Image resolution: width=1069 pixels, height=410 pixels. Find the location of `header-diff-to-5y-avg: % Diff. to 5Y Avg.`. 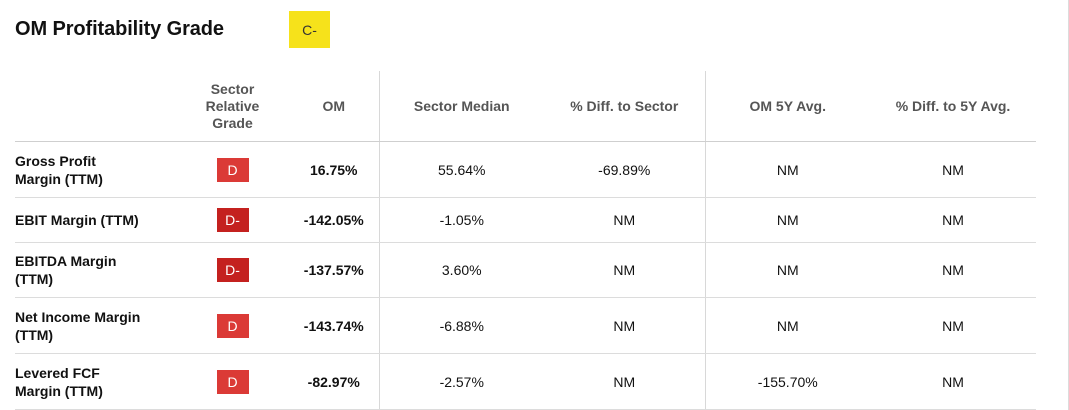

header-diff-to-5y-avg: % Diff. to 5Y Avg. is located at coordinates (953, 106).